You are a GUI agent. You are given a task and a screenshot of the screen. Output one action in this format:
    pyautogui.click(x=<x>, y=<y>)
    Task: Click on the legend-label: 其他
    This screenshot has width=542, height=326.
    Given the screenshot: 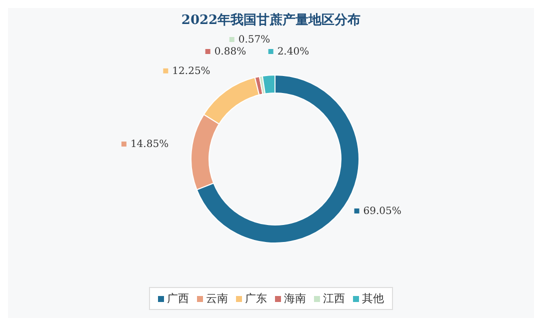 What is the action you would take?
    pyautogui.click(x=373, y=298)
    